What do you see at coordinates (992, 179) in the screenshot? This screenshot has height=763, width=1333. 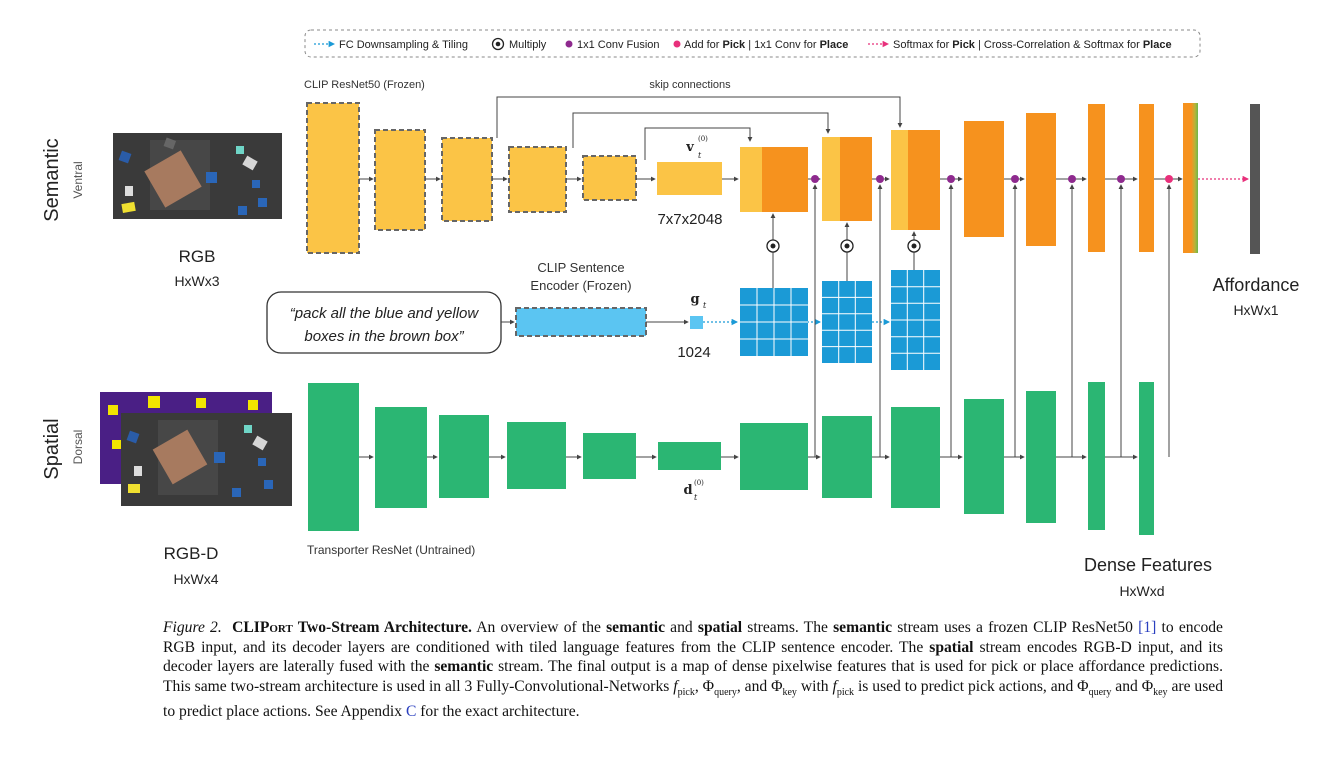 I see `semantic-fusion-dots` at bounding box center [992, 179].